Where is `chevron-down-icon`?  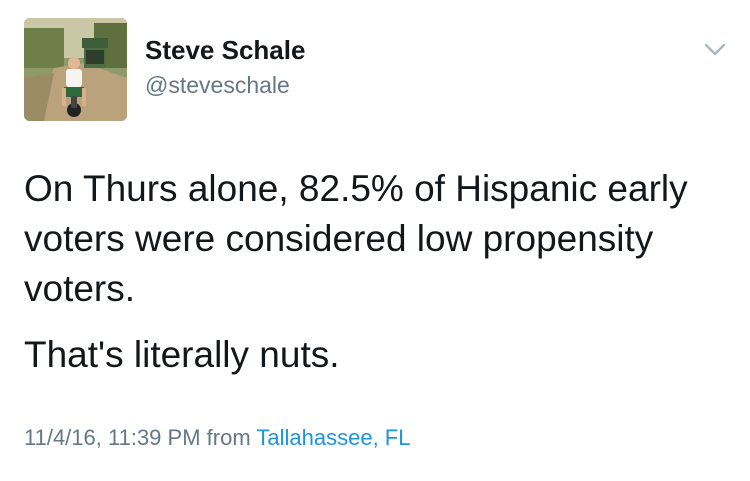
chevron-down-icon is located at coordinates (715, 49).